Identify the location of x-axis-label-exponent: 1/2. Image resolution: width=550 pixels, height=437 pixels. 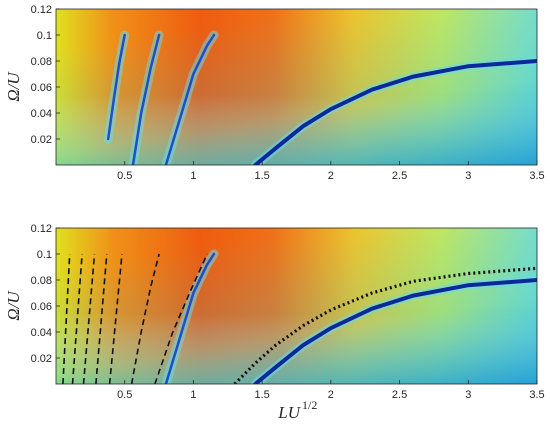
(309, 405).